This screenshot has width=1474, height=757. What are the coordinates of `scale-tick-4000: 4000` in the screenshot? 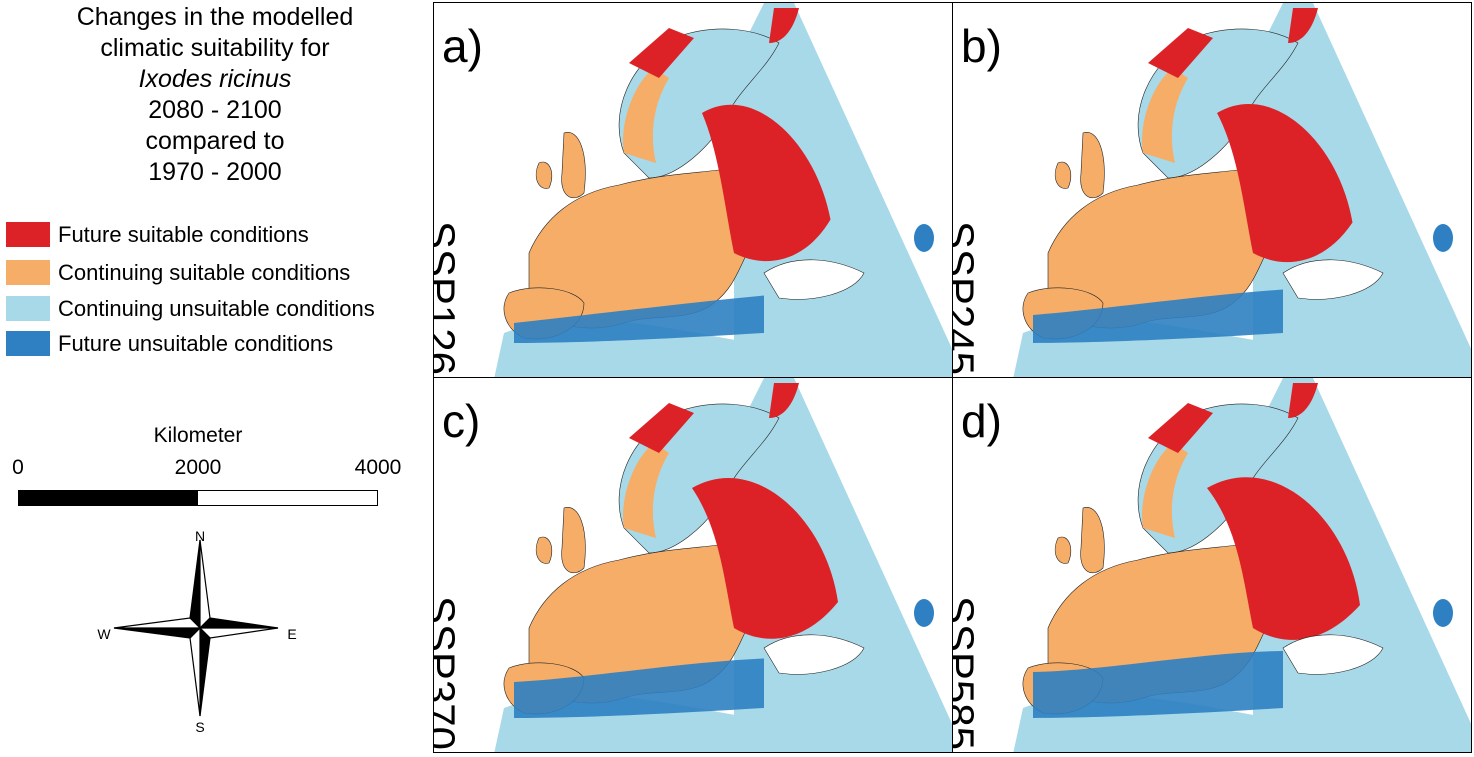 It's located at (378, 467).